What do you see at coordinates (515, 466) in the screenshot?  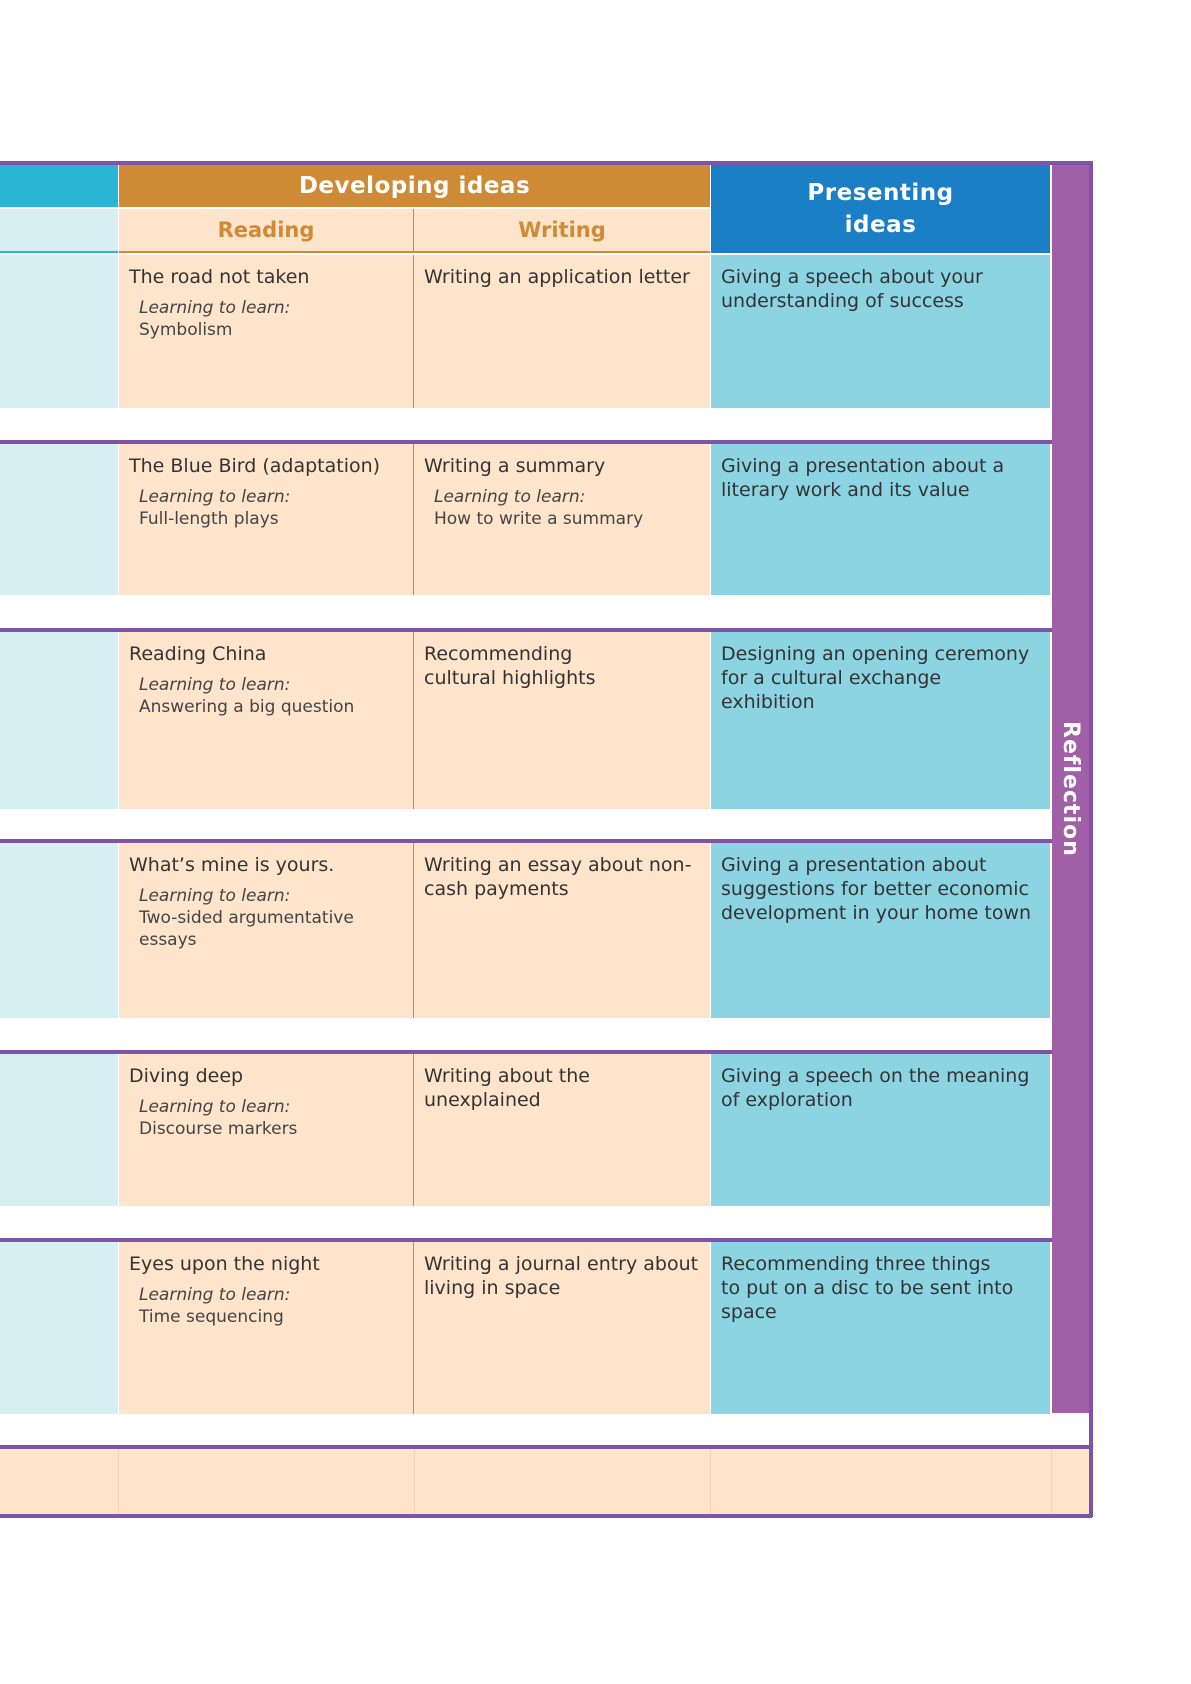 I see `row-2-writing-title: Writing a summary` at bounding box center [515, 466].